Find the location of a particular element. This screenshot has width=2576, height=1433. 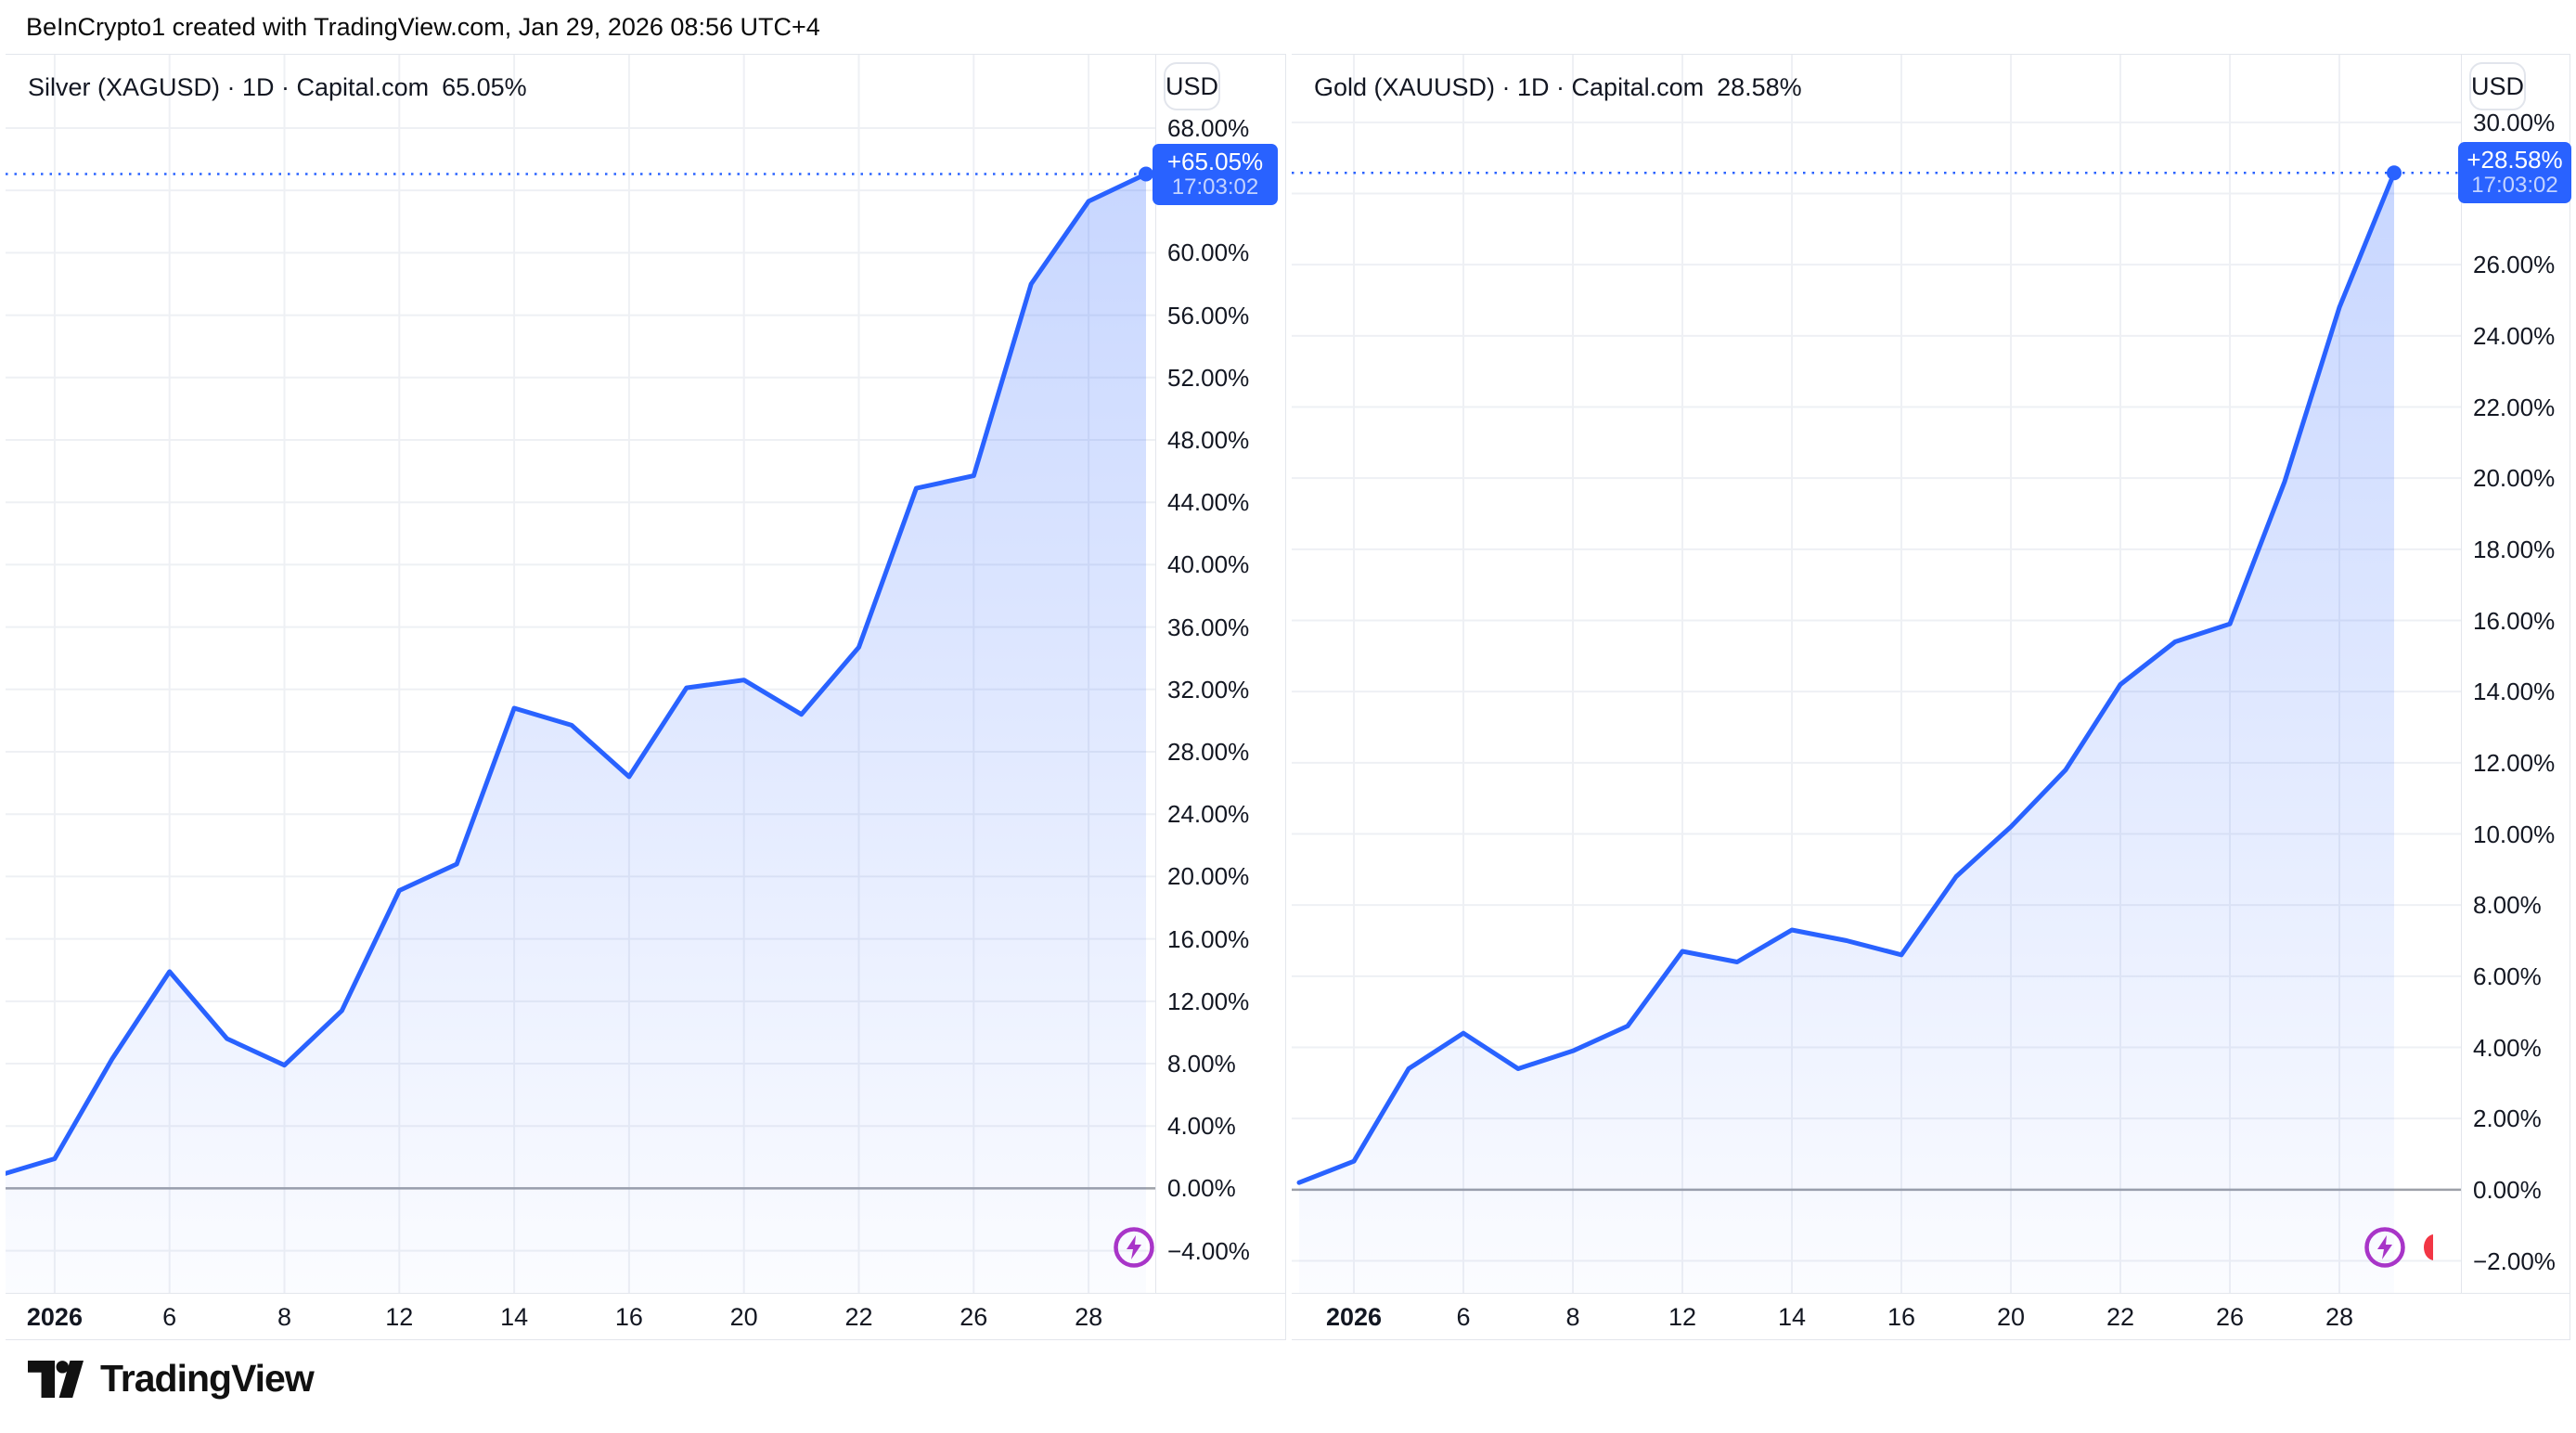

gold-symbol-label: Gold (XAUUSD) · 1D · Capital.com is located at coordinates (1510, 87).